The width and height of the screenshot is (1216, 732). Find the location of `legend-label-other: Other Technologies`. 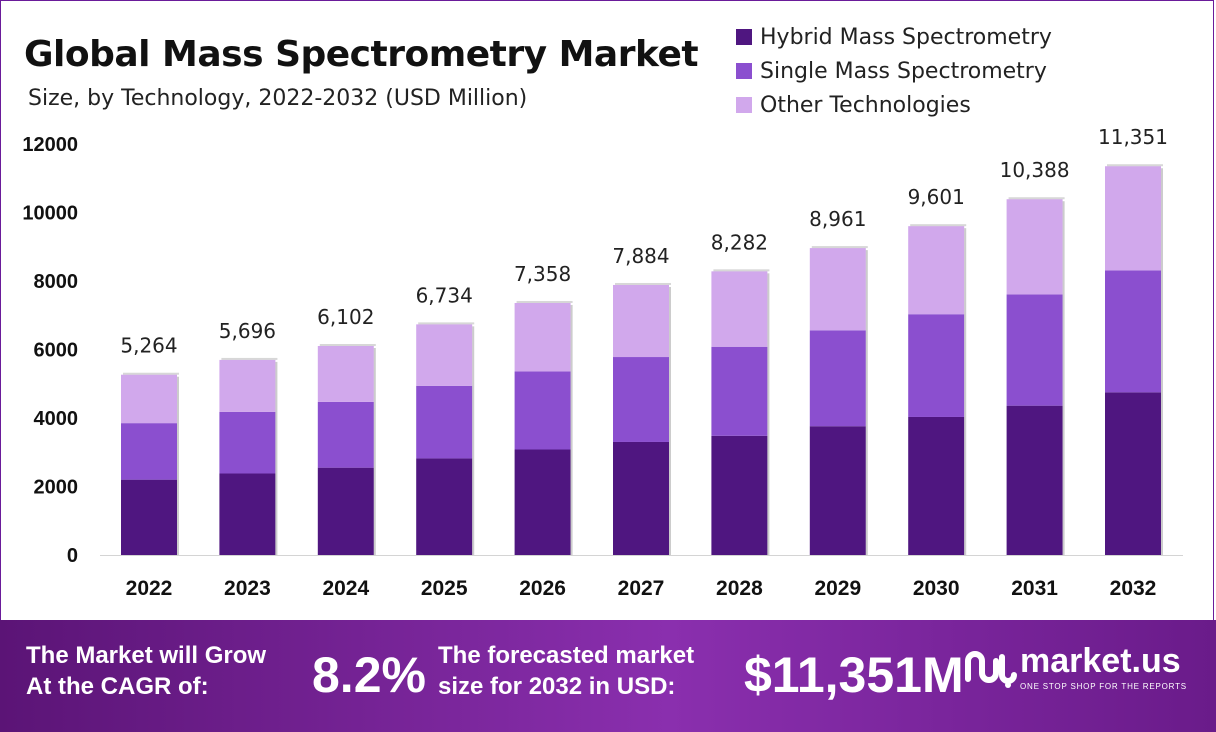

legend-label-other: Other Technologies is located at coordinates (865, 105).